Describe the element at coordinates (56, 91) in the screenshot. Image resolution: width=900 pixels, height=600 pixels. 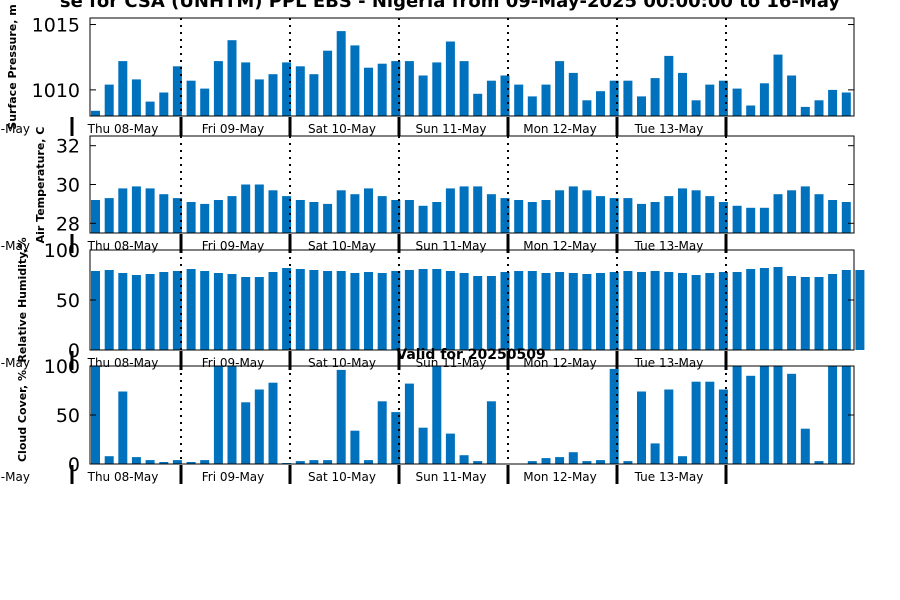
I see `y-tick-label: 1010` at that location.